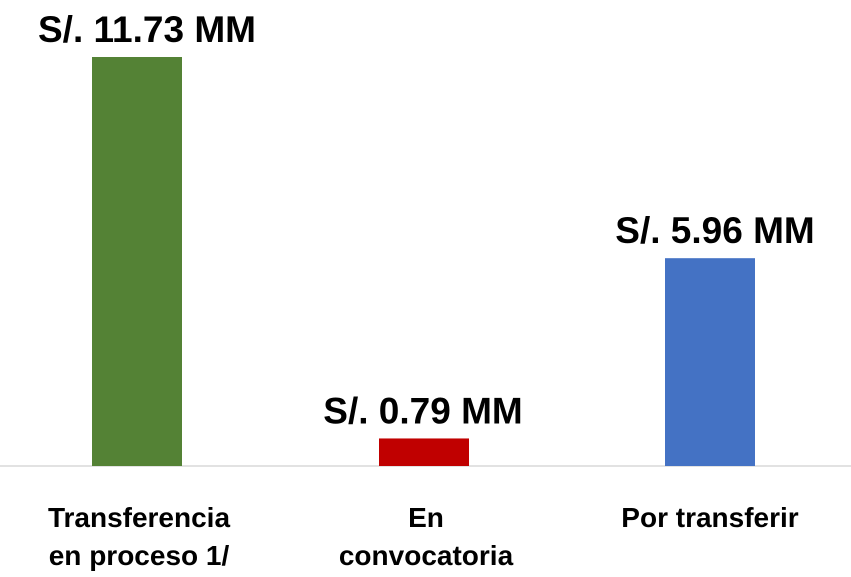  What do you see at coordinates (714, 230) in the screenshot?
I see `value-label: S/. 5.96 MM` at bounding box center [714, 230].